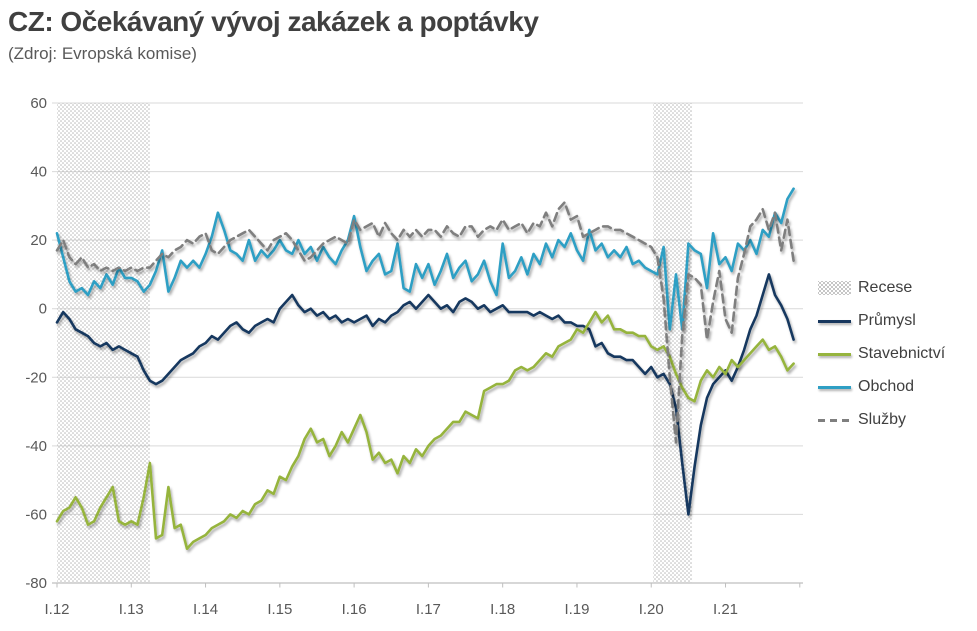 This screenshot has height=631, width=977. I want to click on svg-text: I.21, so click(725, 609).